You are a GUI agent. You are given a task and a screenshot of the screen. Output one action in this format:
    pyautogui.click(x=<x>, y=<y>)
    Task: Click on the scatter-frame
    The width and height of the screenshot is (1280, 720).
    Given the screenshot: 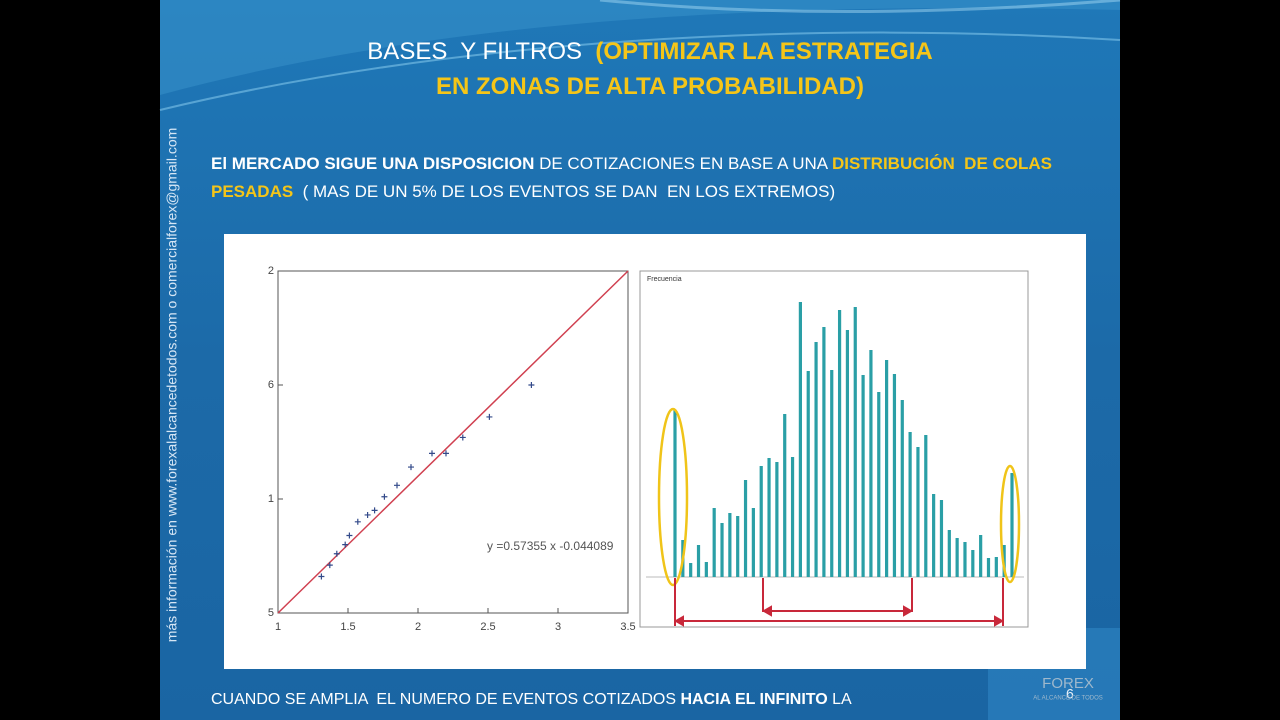 What is the action you would take?
    pyautogui.click(x=453, y=442)
    